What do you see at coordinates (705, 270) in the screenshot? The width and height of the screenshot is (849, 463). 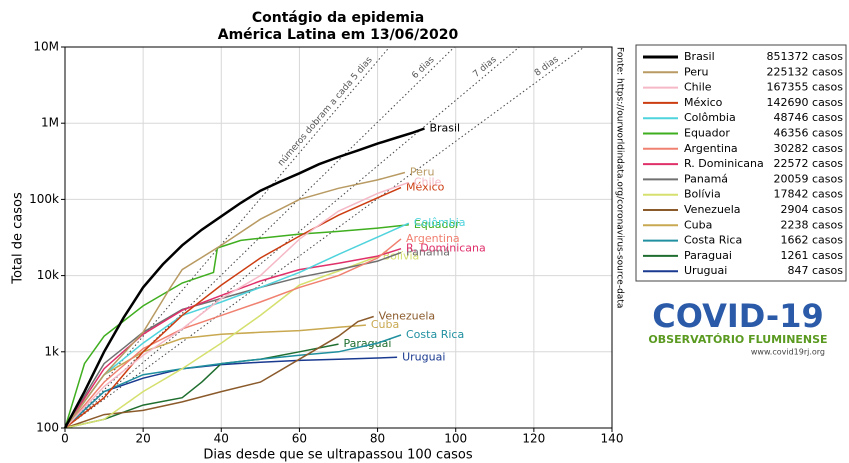 I see `legend-label: Uruguai` at bounding box center [705, 270].